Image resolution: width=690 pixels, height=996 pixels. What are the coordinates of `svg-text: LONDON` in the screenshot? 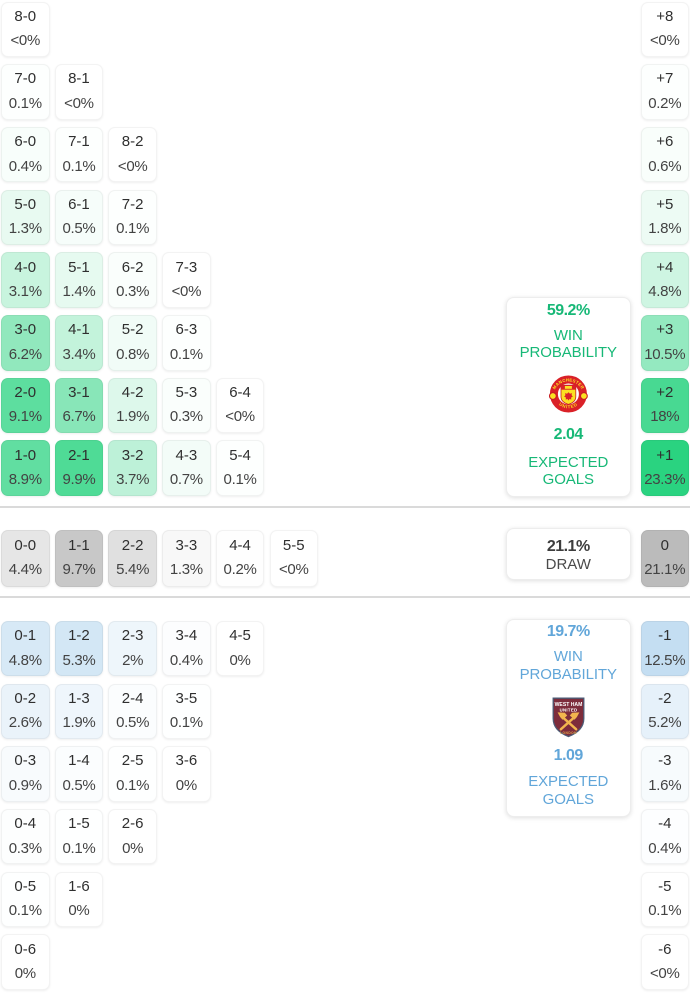 It's located at (568, 732).